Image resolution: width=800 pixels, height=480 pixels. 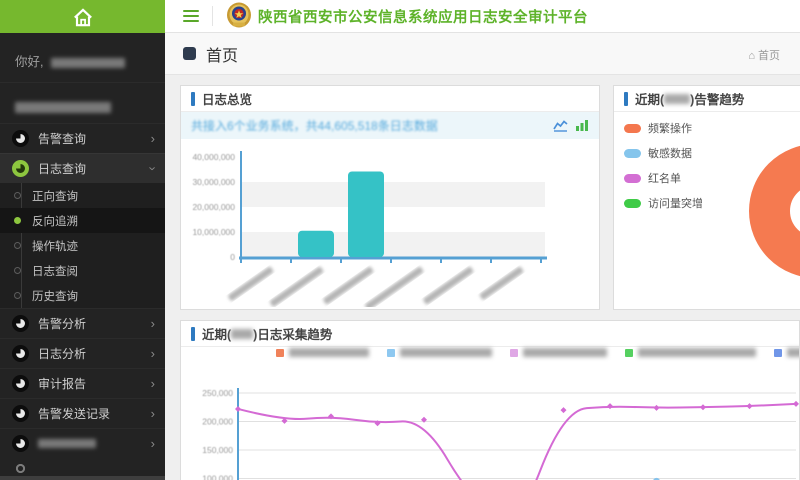 I want to click on legend-item: 敏感数据, so click(x=663, y=153).